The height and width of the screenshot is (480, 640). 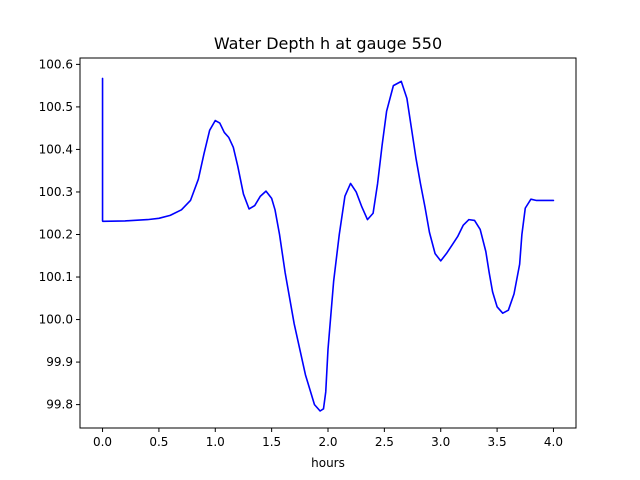 I want to click on y-tick-label: 100.5, so click(x=56, y=107).